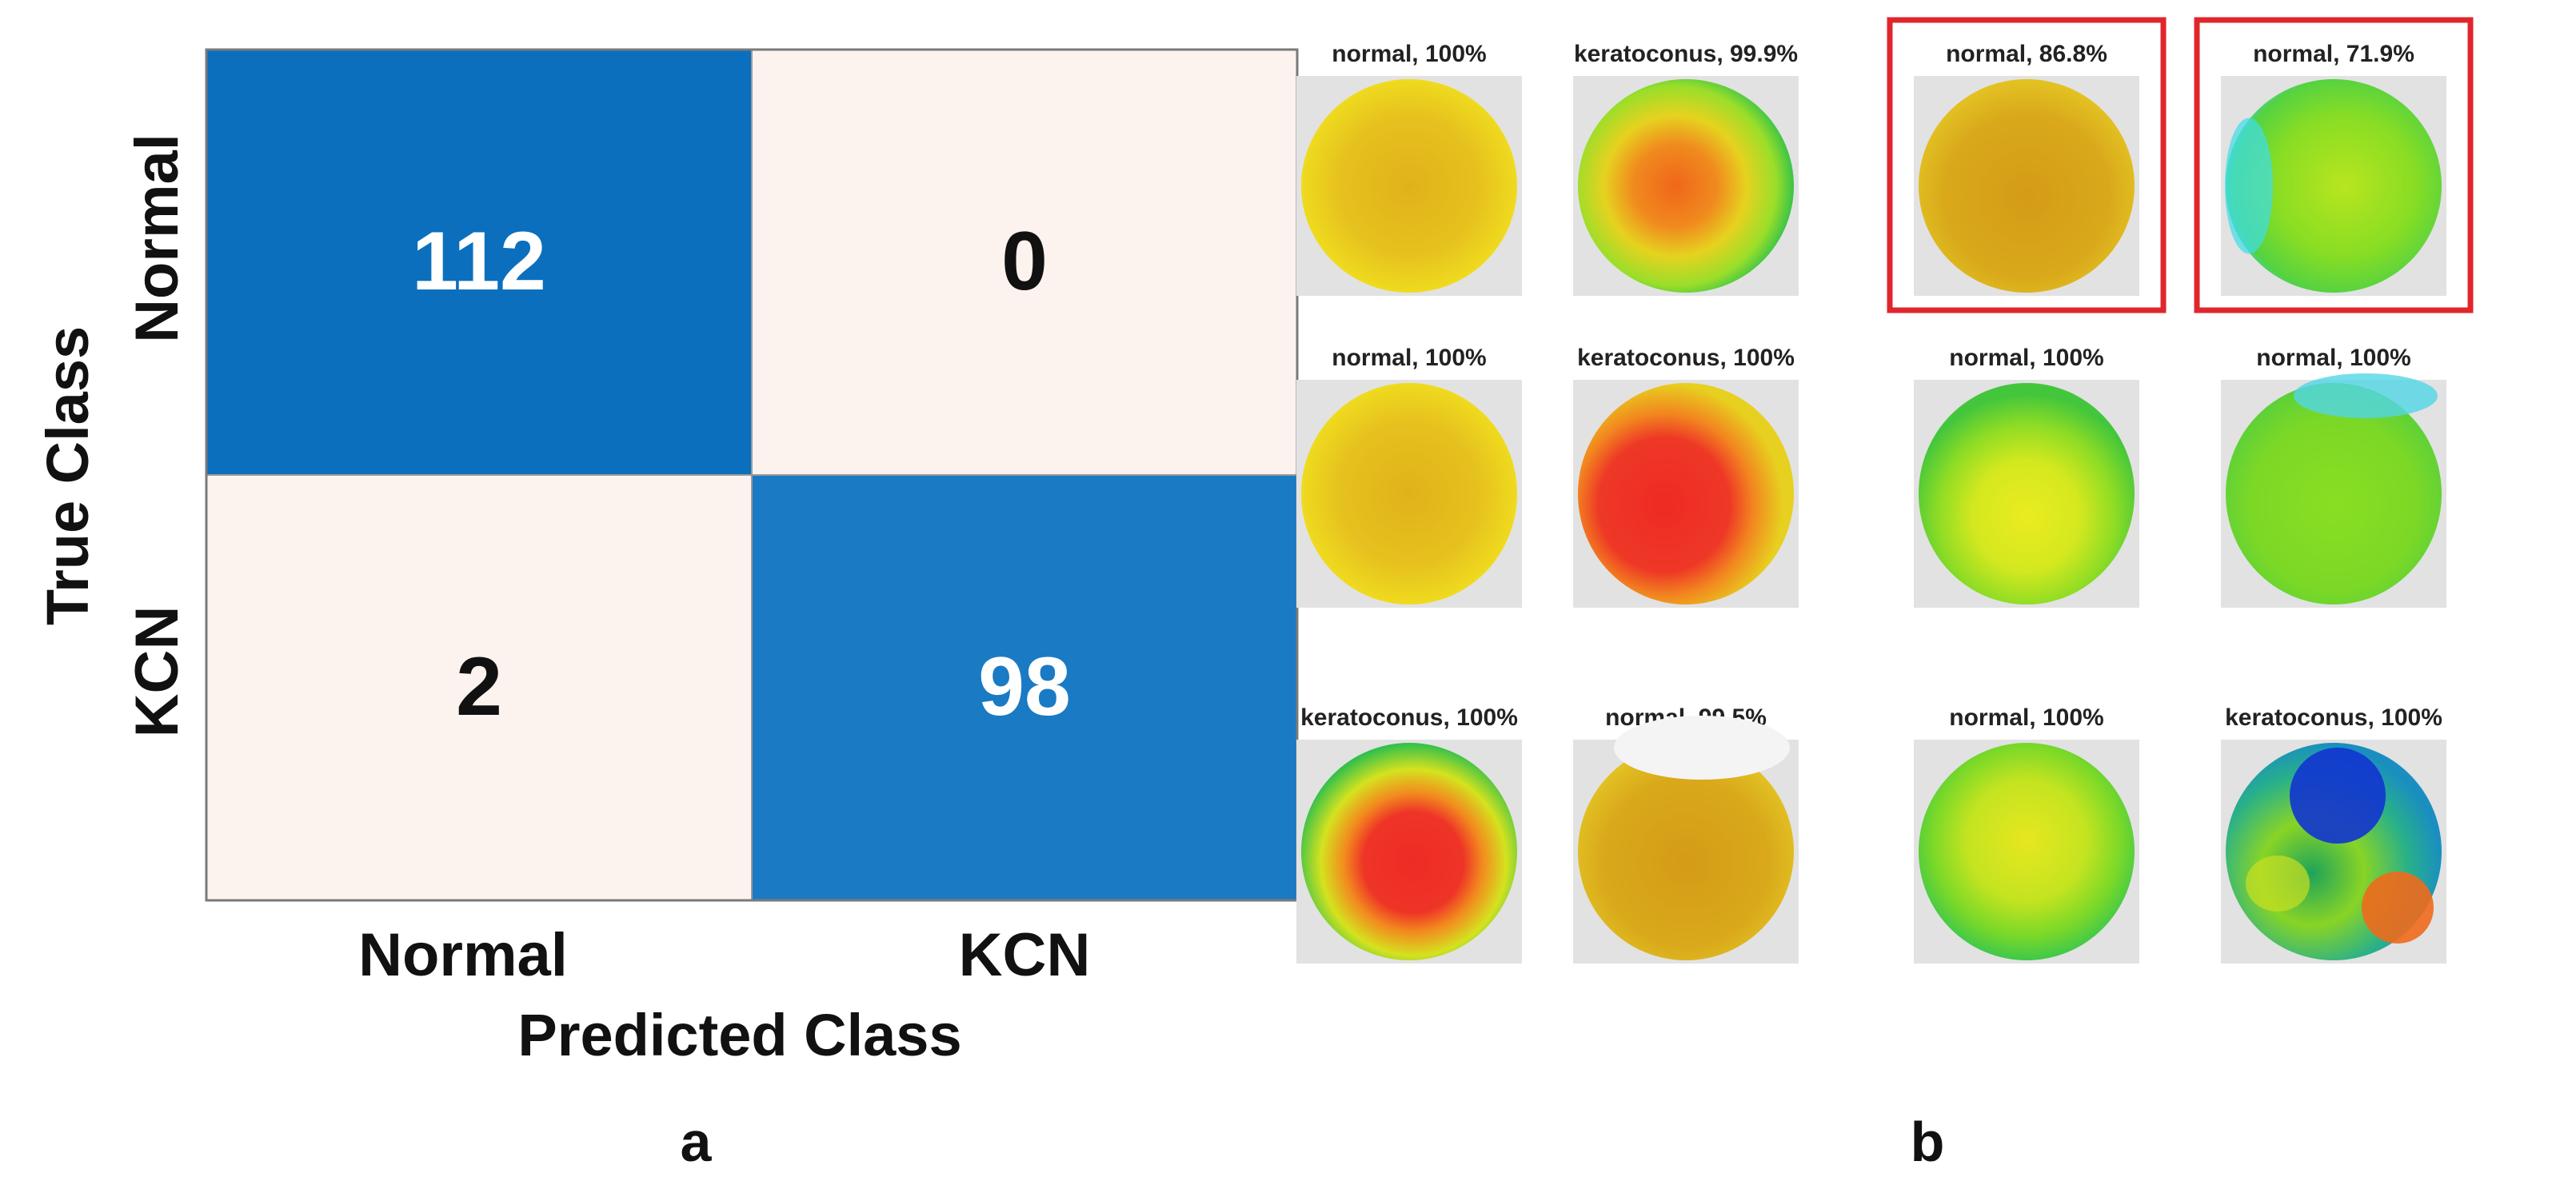  I want to click on cm-x-tick-label: KCN, so click(1025, 955).